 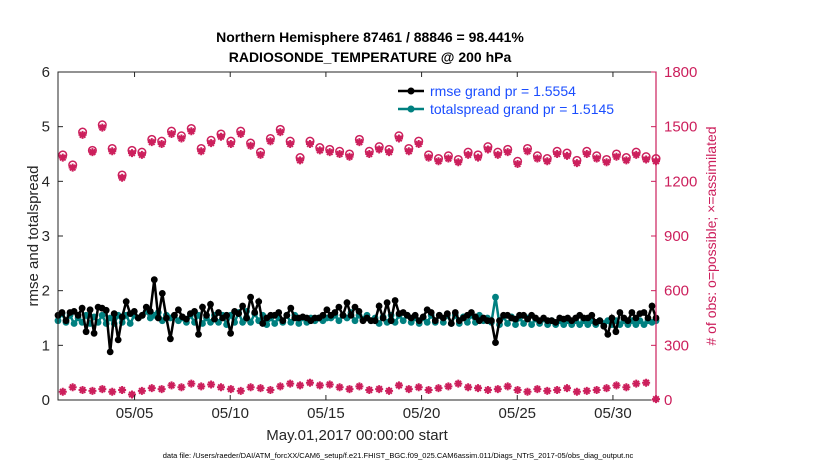 I want to click on right-axis: 0 300 600 900 1200 1500 1800, so click(x=674, y=236).